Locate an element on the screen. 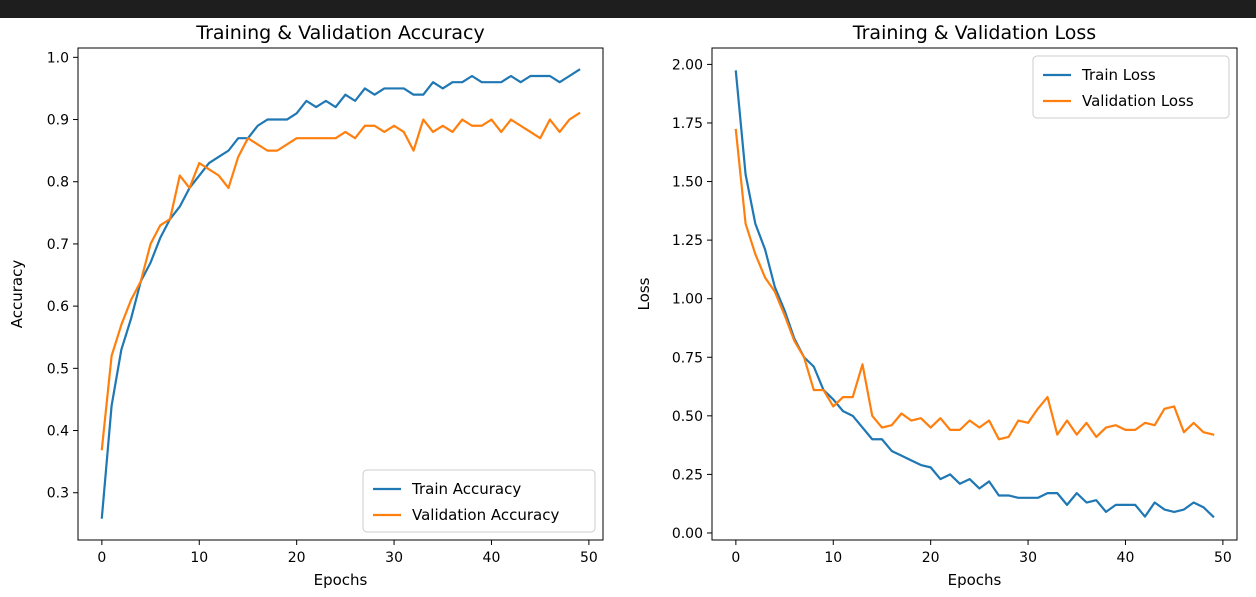 The width and height of the screenshot is (1256, 597). loss-y-tick-label: 1.50 is located at coordinates (687, 183).